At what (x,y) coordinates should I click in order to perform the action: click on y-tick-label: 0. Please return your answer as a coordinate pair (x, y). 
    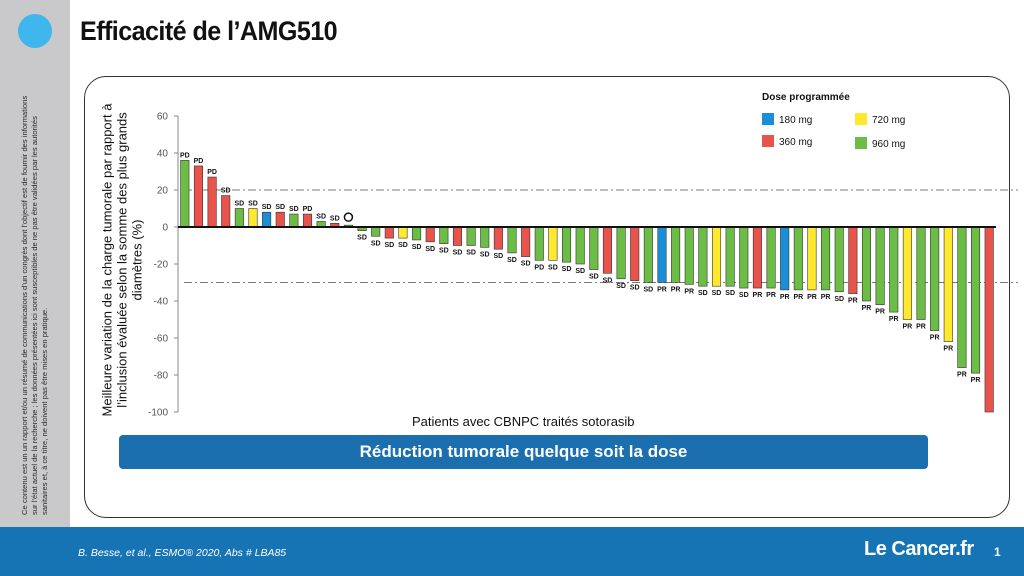
    Looking at the image, I should click on (165, 228).